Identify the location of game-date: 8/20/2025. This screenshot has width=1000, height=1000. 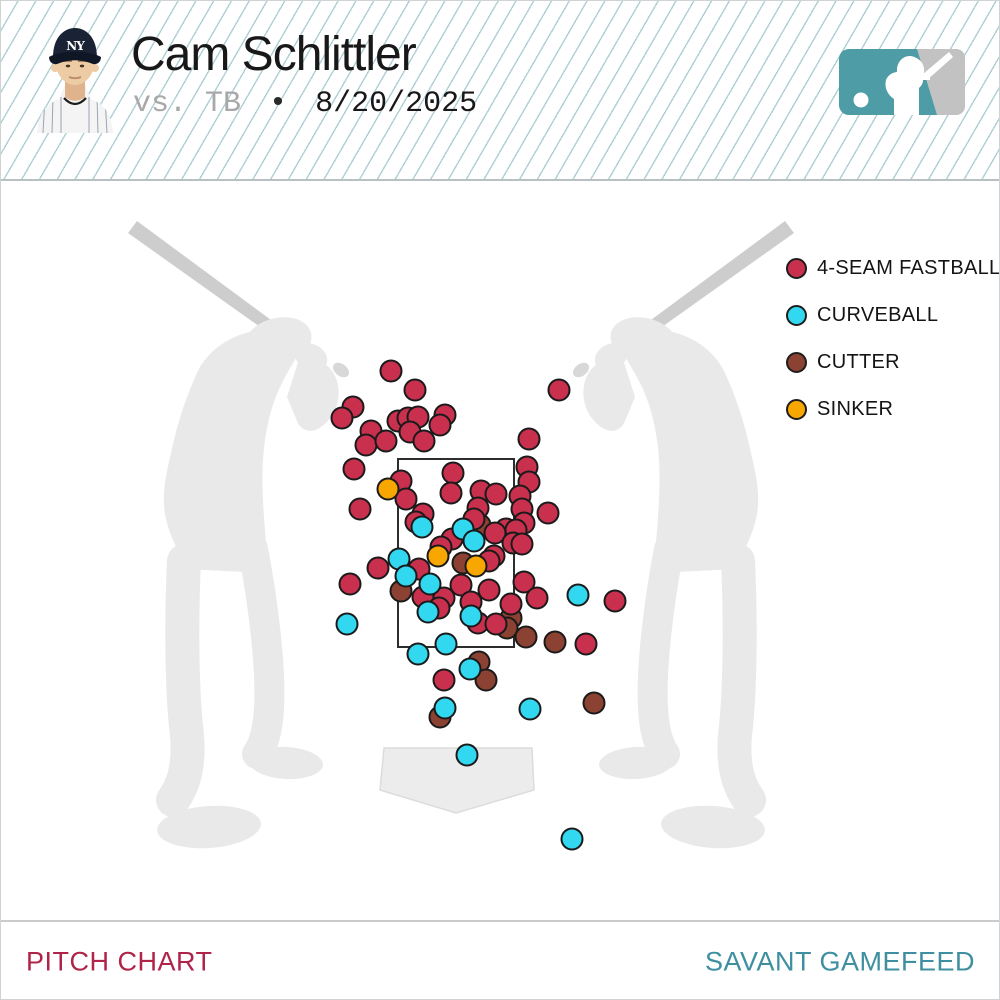
(396, 104).